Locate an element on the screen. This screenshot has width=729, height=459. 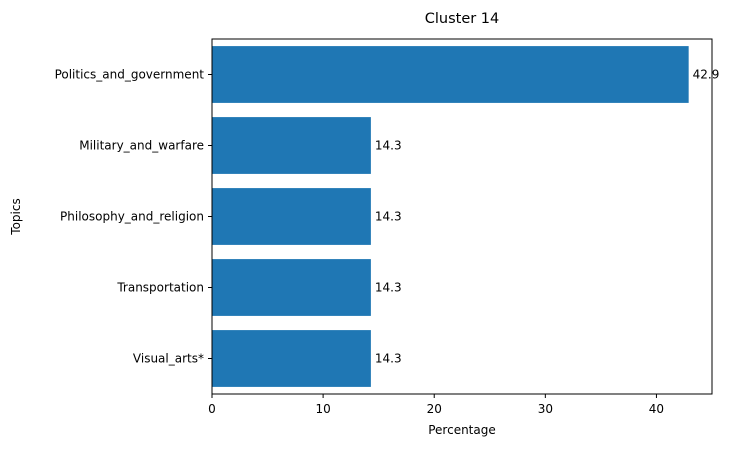
y-tick-label-military-and-warfare: Military_and_warfare is located at coordinates (141, 146).